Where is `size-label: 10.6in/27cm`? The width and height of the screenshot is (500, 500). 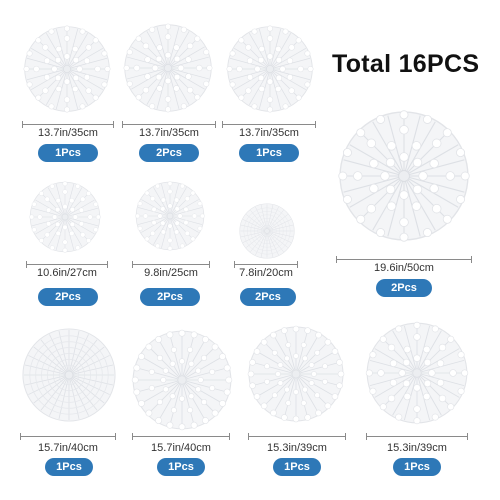
size-label: 10.6in/27cm is located at coordinates (67, 273).